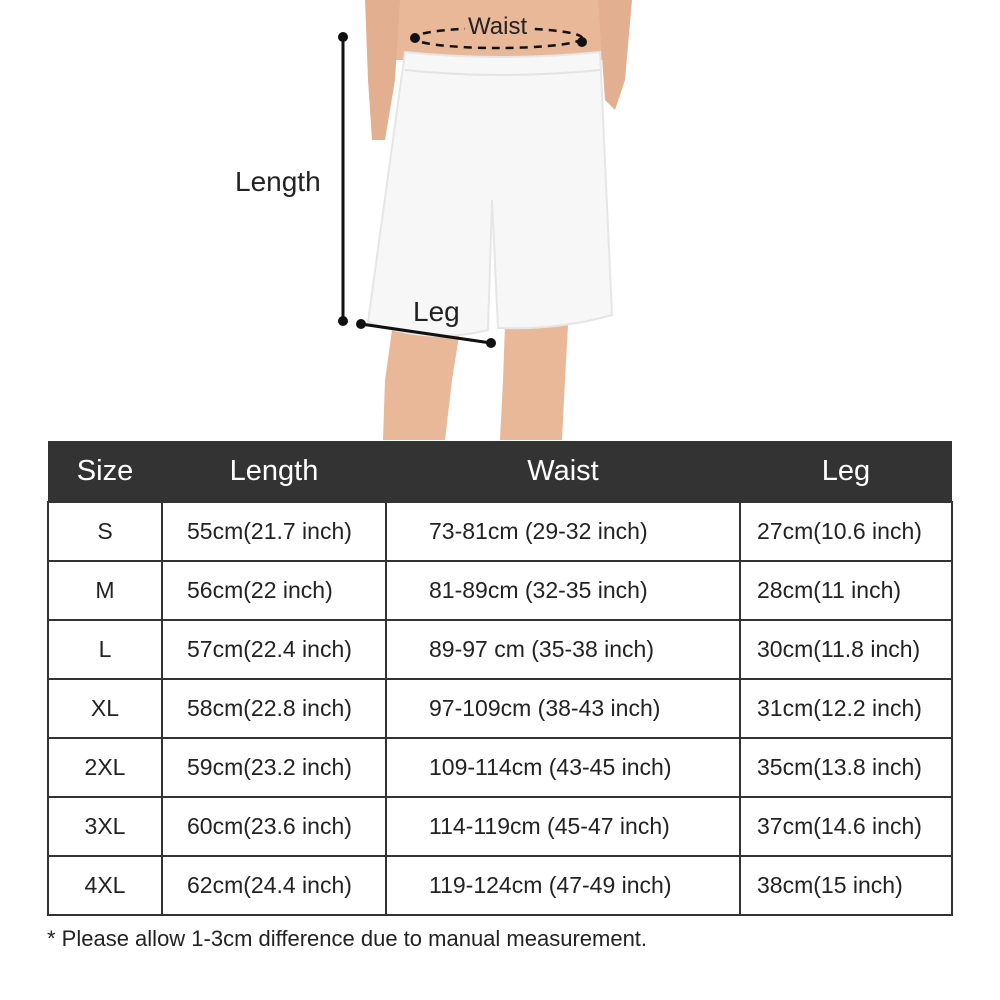 The height and width of the screenshot is (1000, 1000). What do you see at coordinates (846, 649) in the screenshot?
I see `cell-leg: 30cm(11.8 inch)` at bounding box center [846, 649].